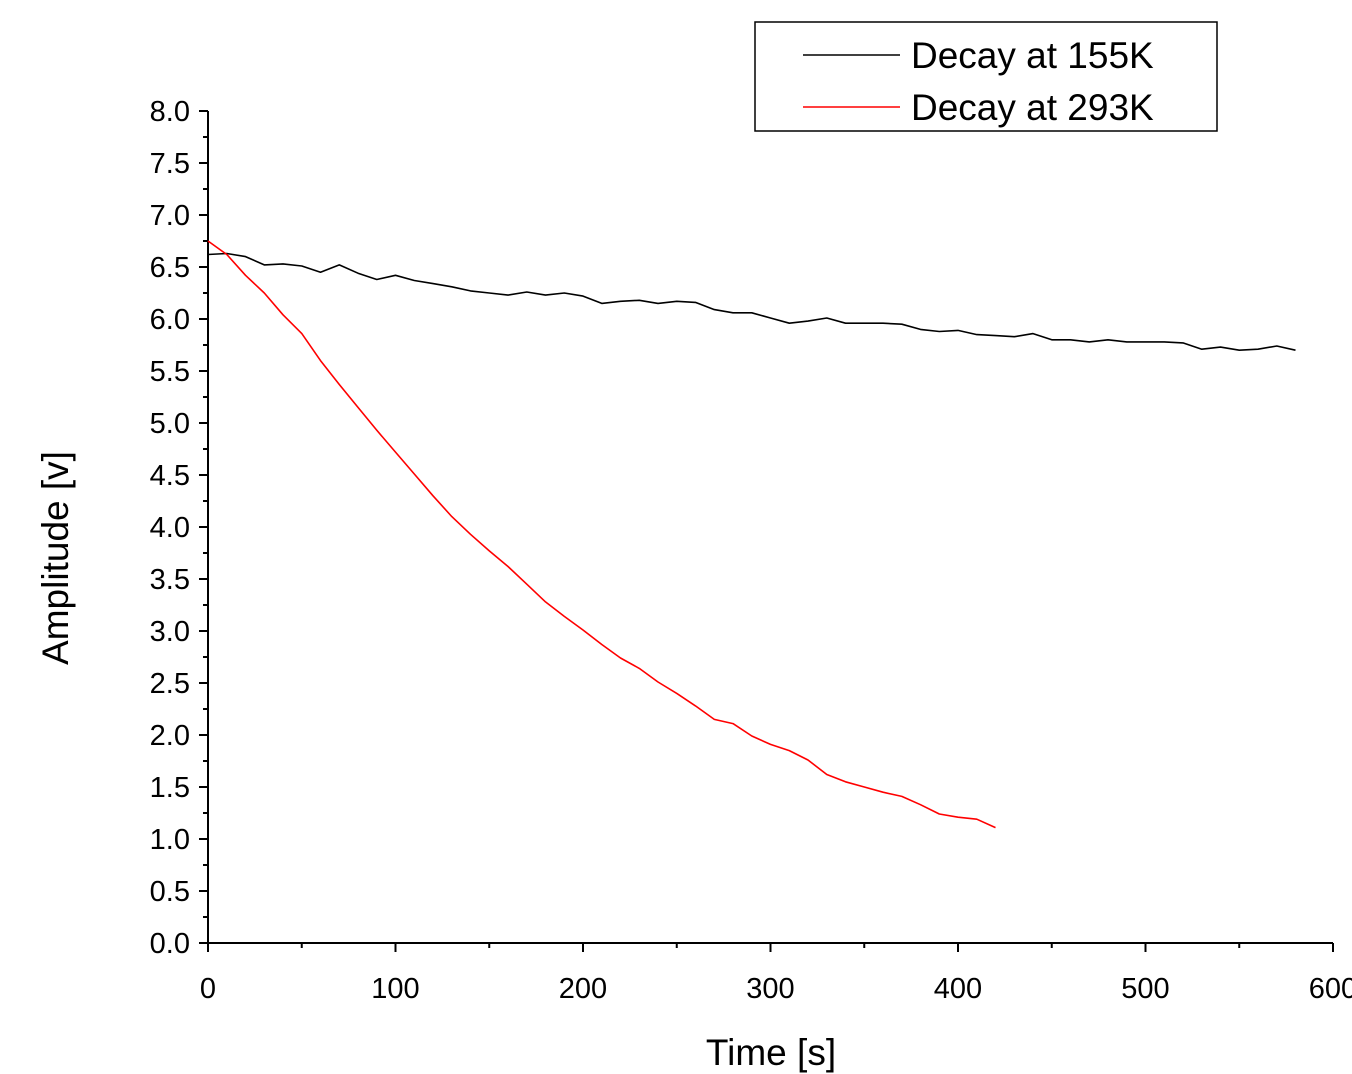  Describe the element at coordinates (1145, 989) in the screenshot. I see `x-tick-label: 500` at that location.